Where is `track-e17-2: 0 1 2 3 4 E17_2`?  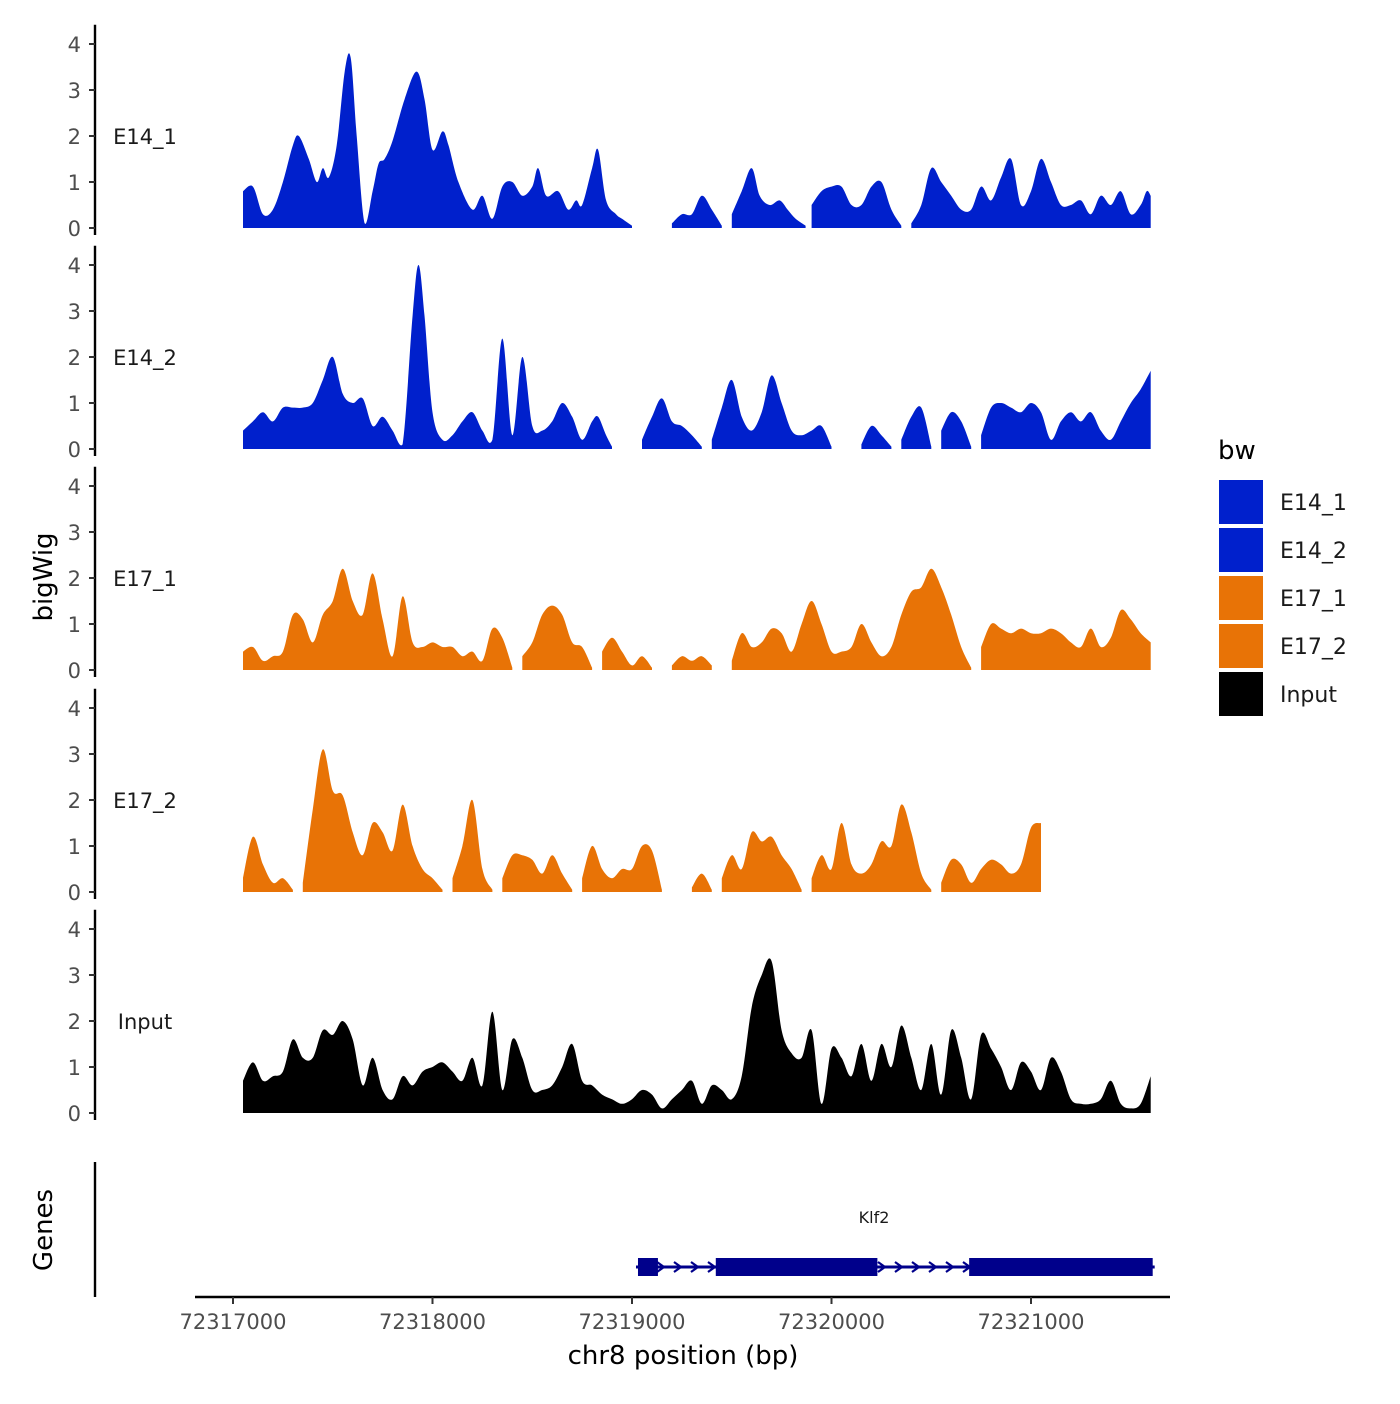 track-e17-2: 0 1 2 3 4 E17_2 is located at coordinates (554, 796).